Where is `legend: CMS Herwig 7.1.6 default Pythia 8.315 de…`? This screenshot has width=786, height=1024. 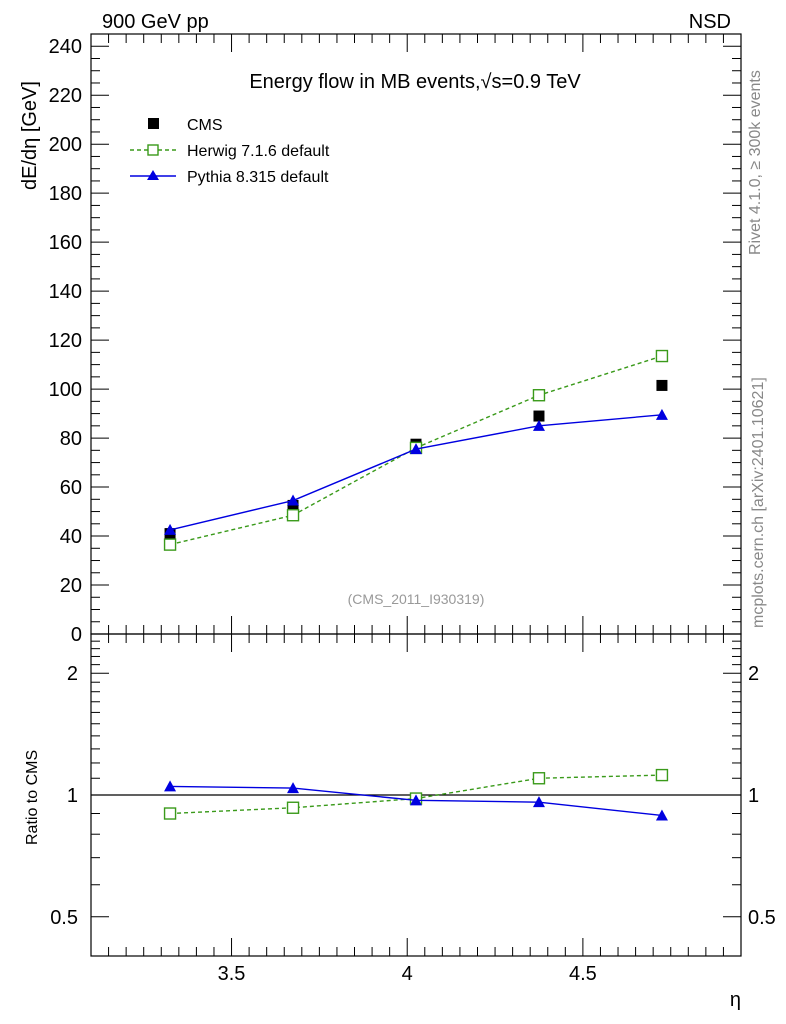
legend: CMS Herwig 7.1.6 default Pythia 8.315 de… is located at coordinates (230, 151).